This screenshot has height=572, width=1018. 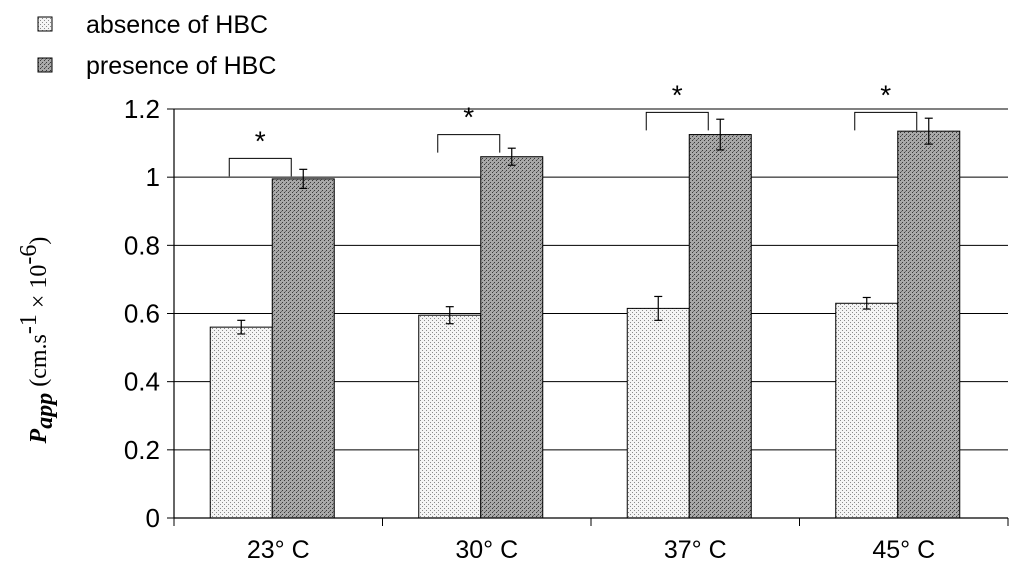 What do you see at coordinates (29, 255) in the screenshot?
I see `y-axis-units-exp2: -6` at bounding box center [29, 255].